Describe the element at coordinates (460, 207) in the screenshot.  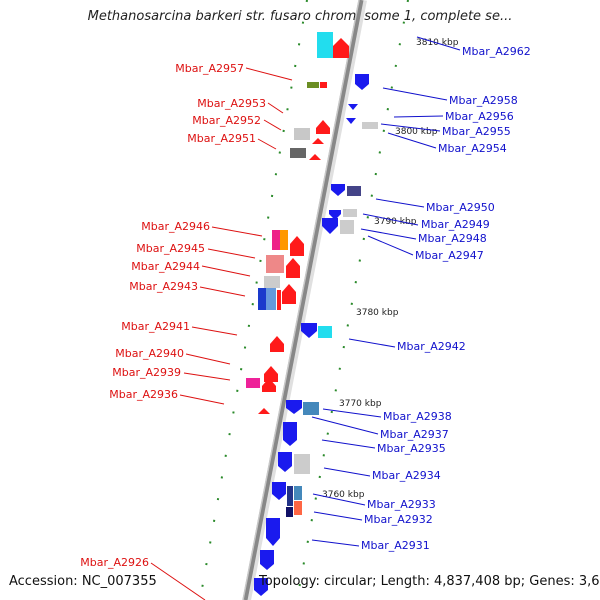
I see `gene-label: Mbar_A2950` at that location.